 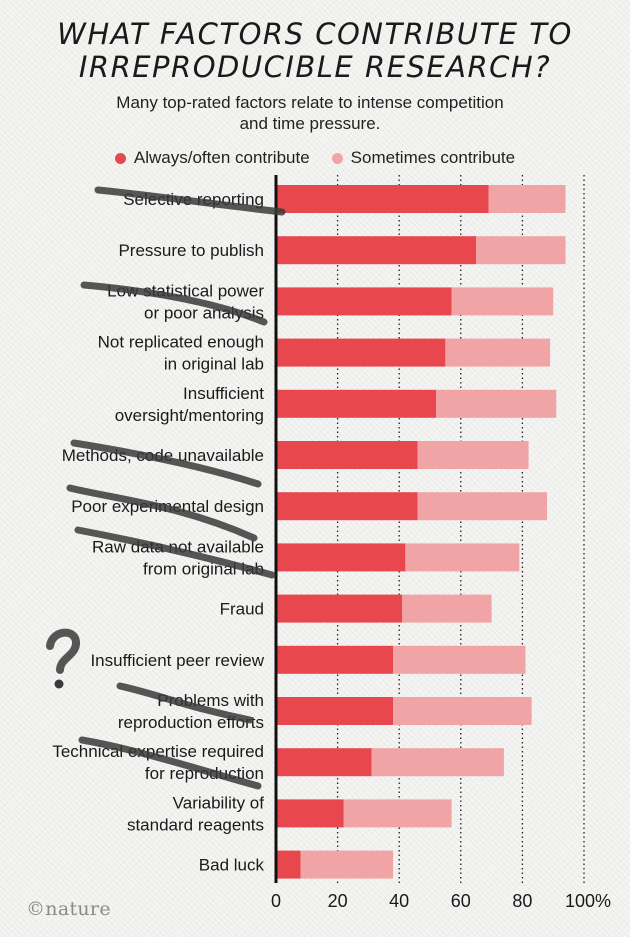 What do you see at coordinates (63, 651) in the screenshot?
I see `question-mark-scribble` at bounding box center [63, 651].